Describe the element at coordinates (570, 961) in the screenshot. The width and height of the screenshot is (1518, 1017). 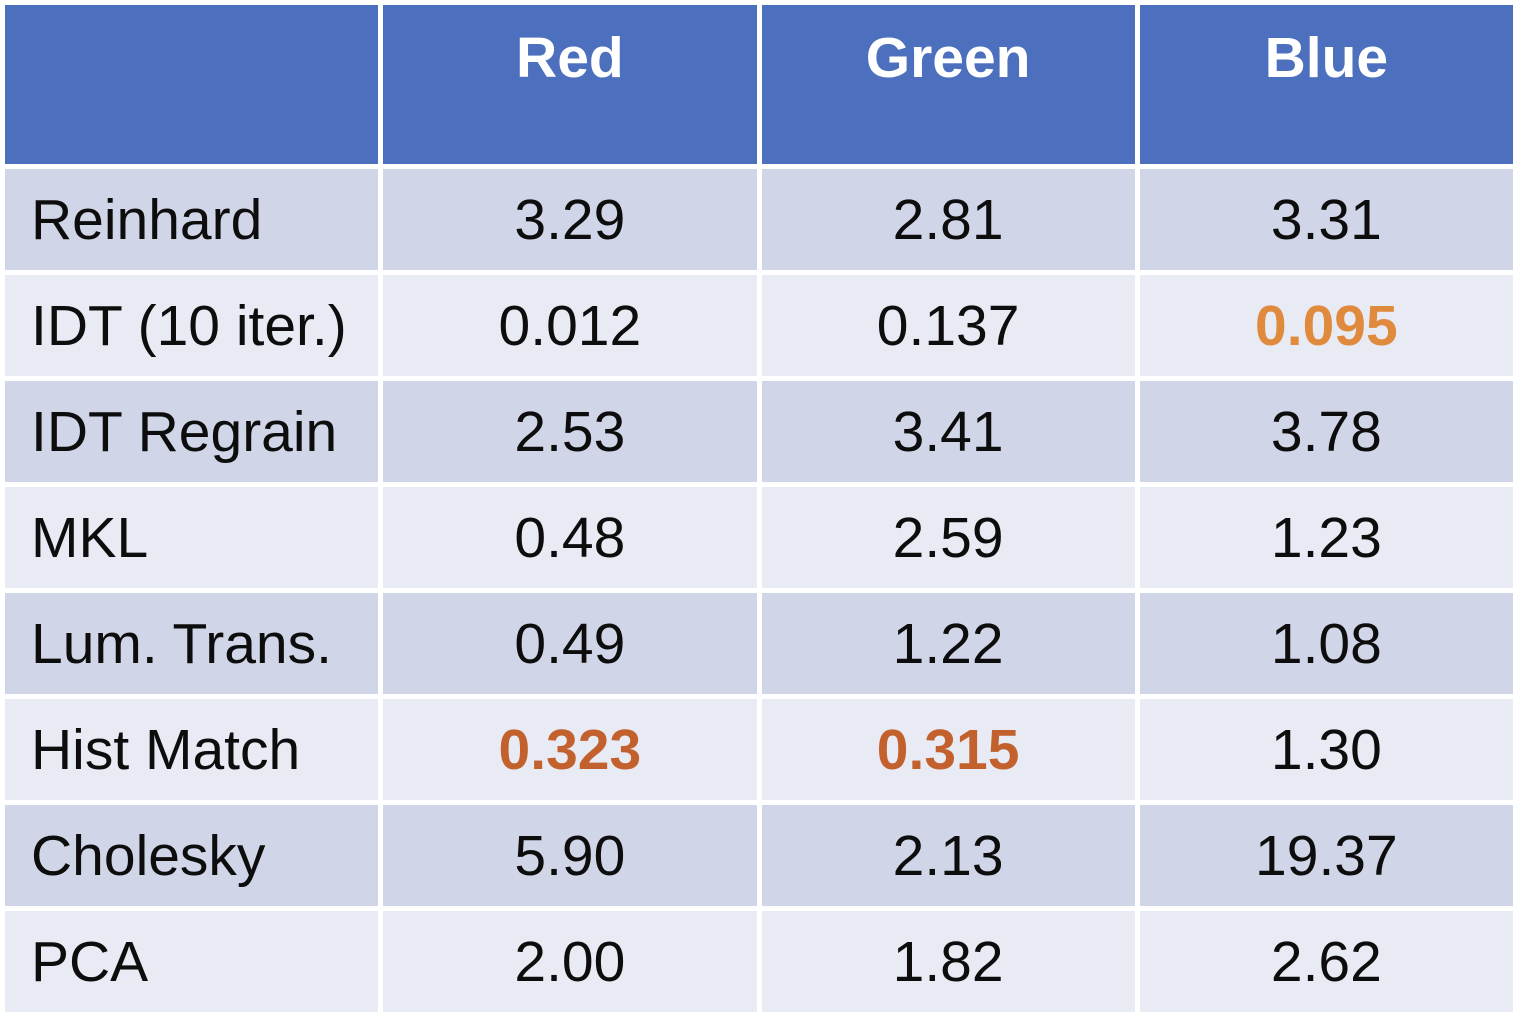
I see `cell-pca-red: 2.00` at that location.